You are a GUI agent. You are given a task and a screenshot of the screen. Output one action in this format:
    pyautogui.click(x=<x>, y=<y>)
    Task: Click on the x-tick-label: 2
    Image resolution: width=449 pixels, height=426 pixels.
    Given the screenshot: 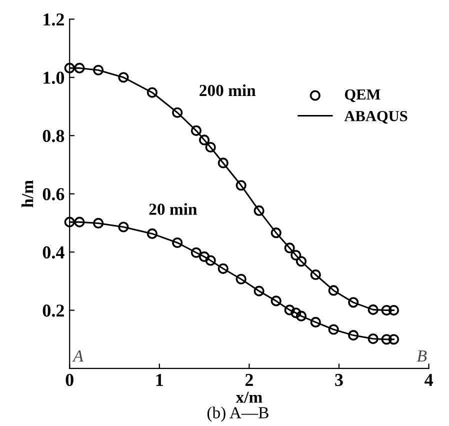 What is the action you would take?
    pyautogui.click(x=249, y=380)
    